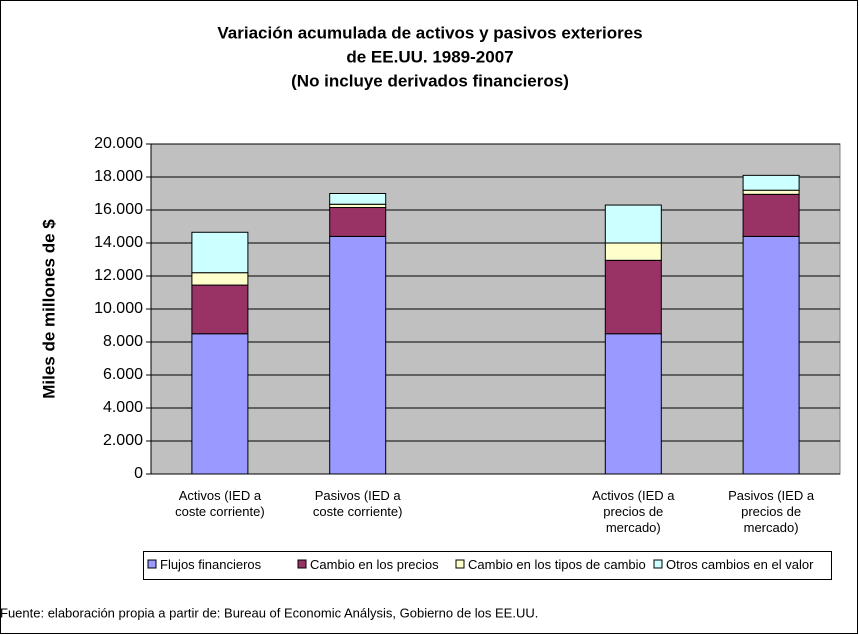 This screenshot has width=859, height=635. What do you see at coordinates (123, 407) in the screenshot?
I see `y-tick-label: 4.000` at bounding box center [123, 407].